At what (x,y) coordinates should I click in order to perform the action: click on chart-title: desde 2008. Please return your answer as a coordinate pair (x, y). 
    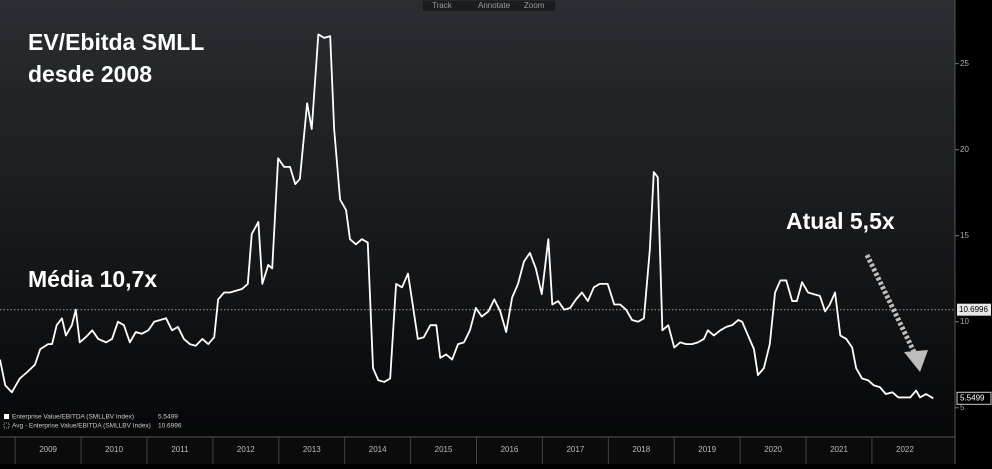
    Looking at the image, I should click on (90, 74).